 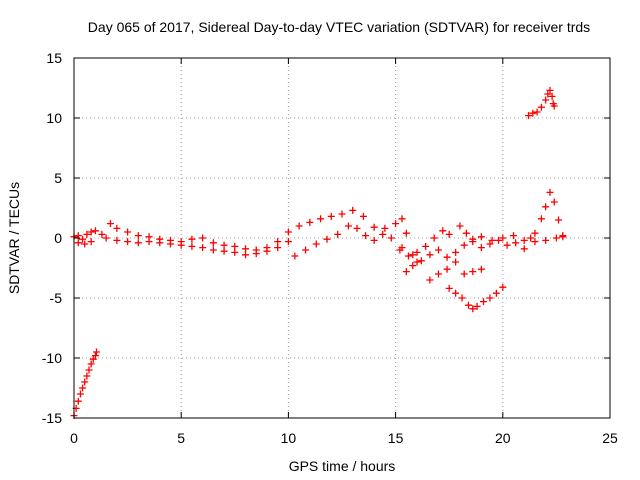 I want to click on series-early-ramp, so click(x=85, y=384).